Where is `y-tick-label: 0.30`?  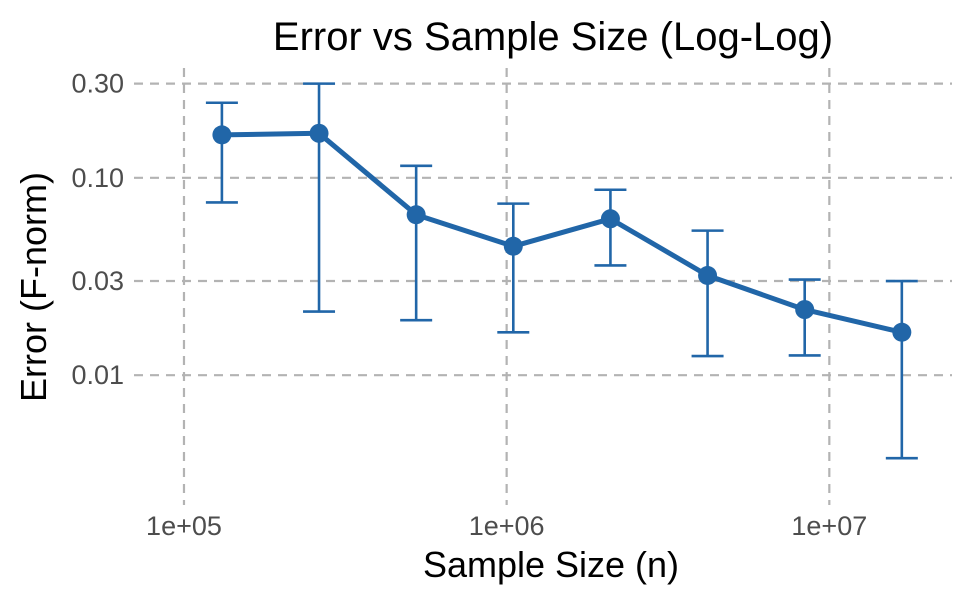 y-tick-label: 0.30 is located at coordinates (97, 84).